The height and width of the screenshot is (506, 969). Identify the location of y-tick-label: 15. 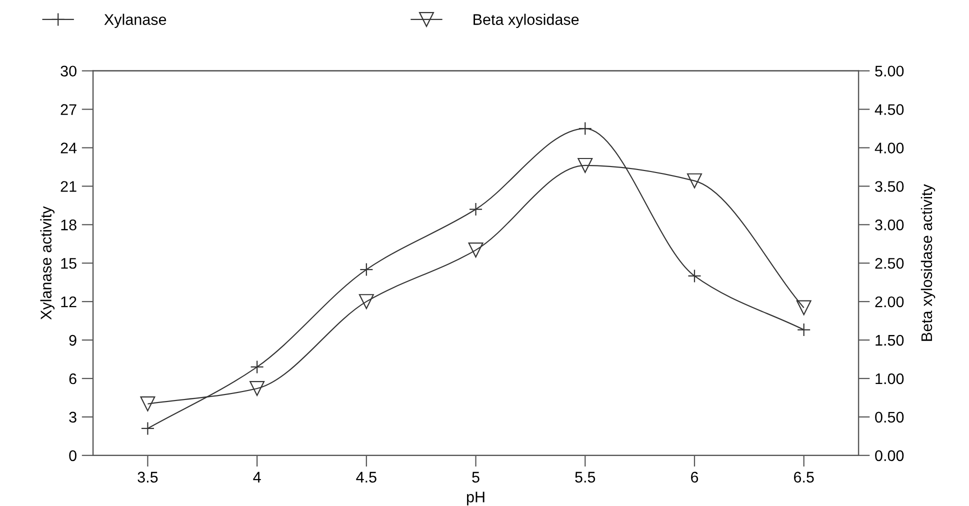
(68, 263).